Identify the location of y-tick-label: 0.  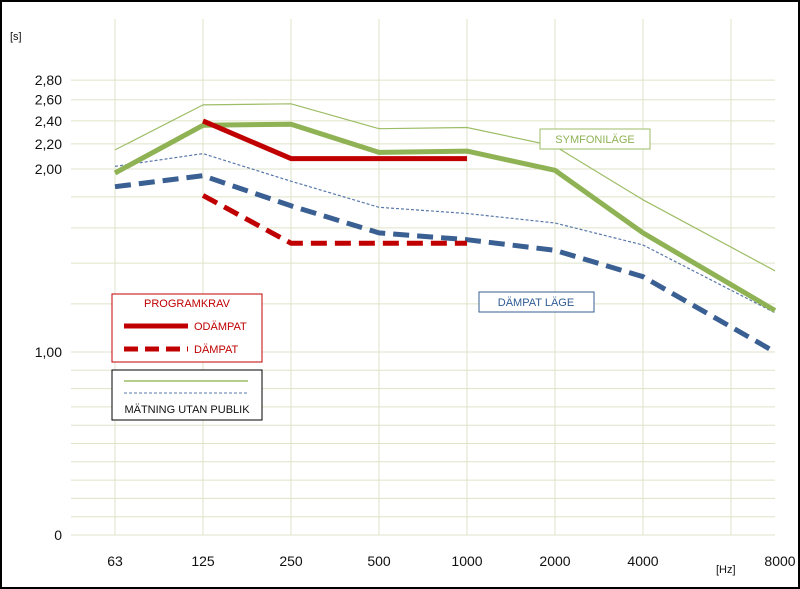
(58, 535).